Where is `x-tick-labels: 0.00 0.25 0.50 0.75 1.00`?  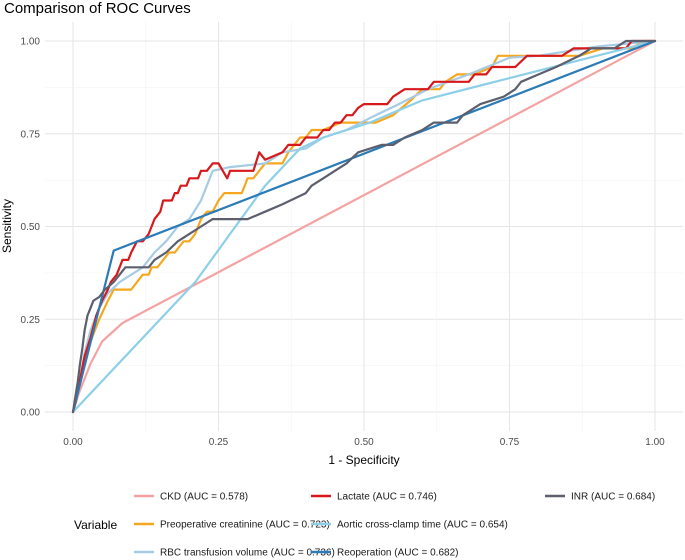
x-tick-labels: 0.00 0.25 0.50 0.75 1.00 is located at coordinates (364, 442).